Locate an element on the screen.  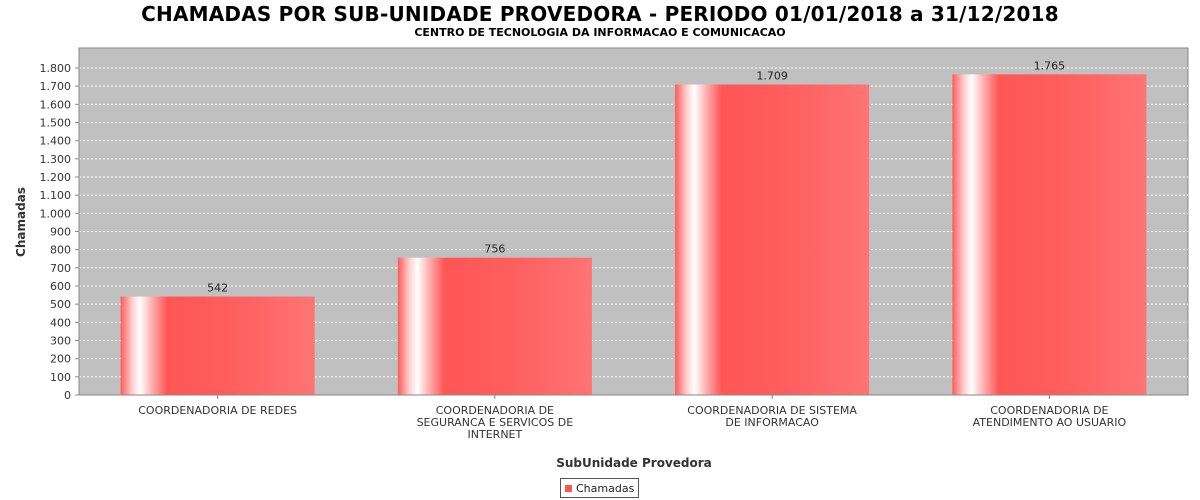
x-tick-label: DE INFORMACAO is located at coordinates (772, 422).